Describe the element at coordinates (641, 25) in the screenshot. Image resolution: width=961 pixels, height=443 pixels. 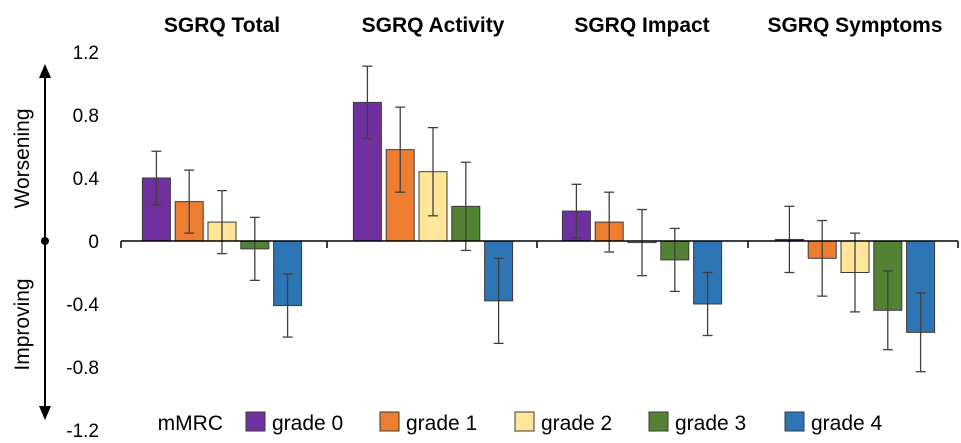
I see `group-title: SGRQ Impact` at that location.